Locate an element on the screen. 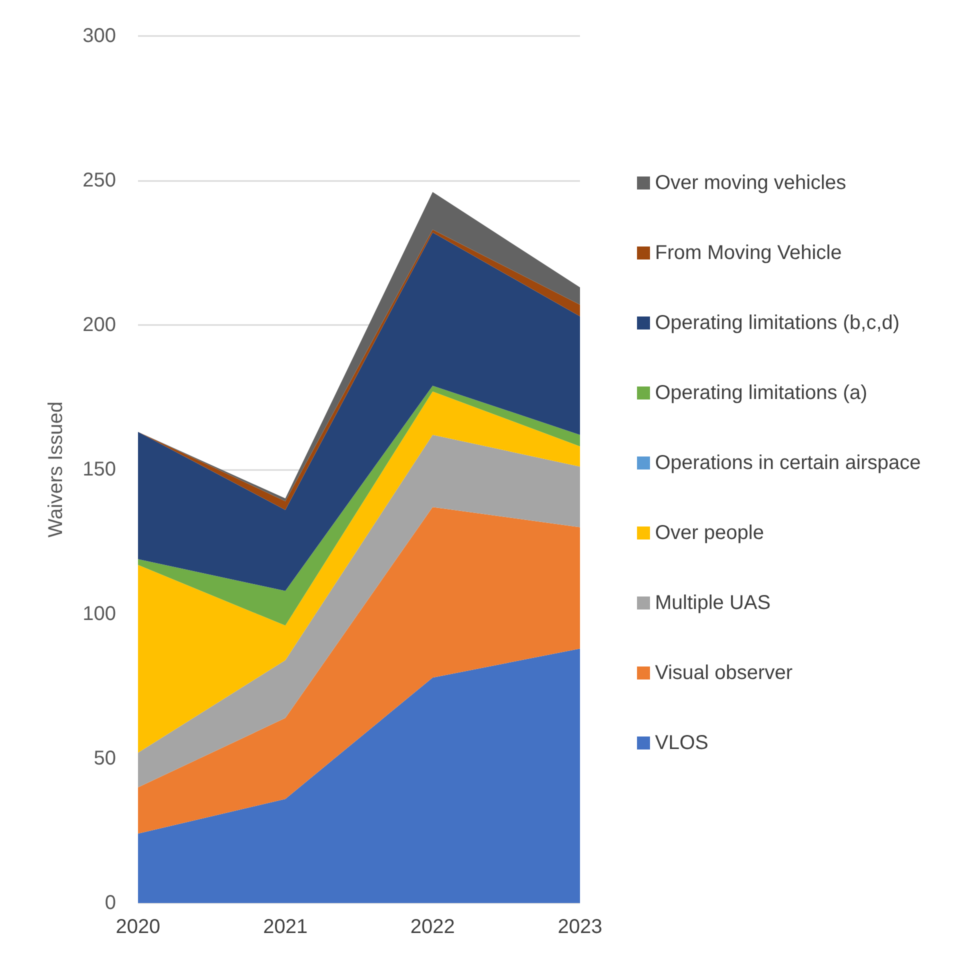 The height and width of the screenshot is (961, 955). y-tick-label: 0 is located at coordinates (110, 903).